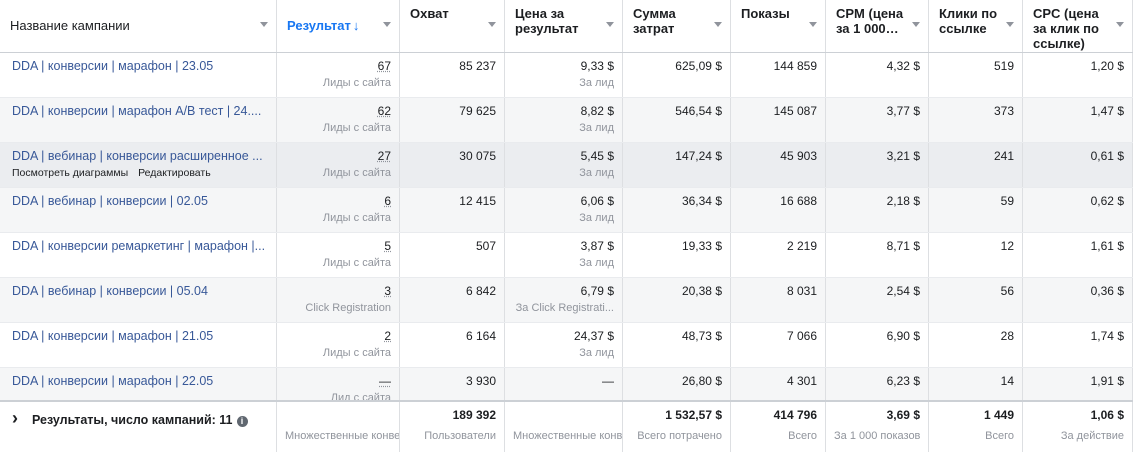  Describe the element at coordinates (677, 210) in the screenshot. I see `metric-cell: 36,34 $` at that location.